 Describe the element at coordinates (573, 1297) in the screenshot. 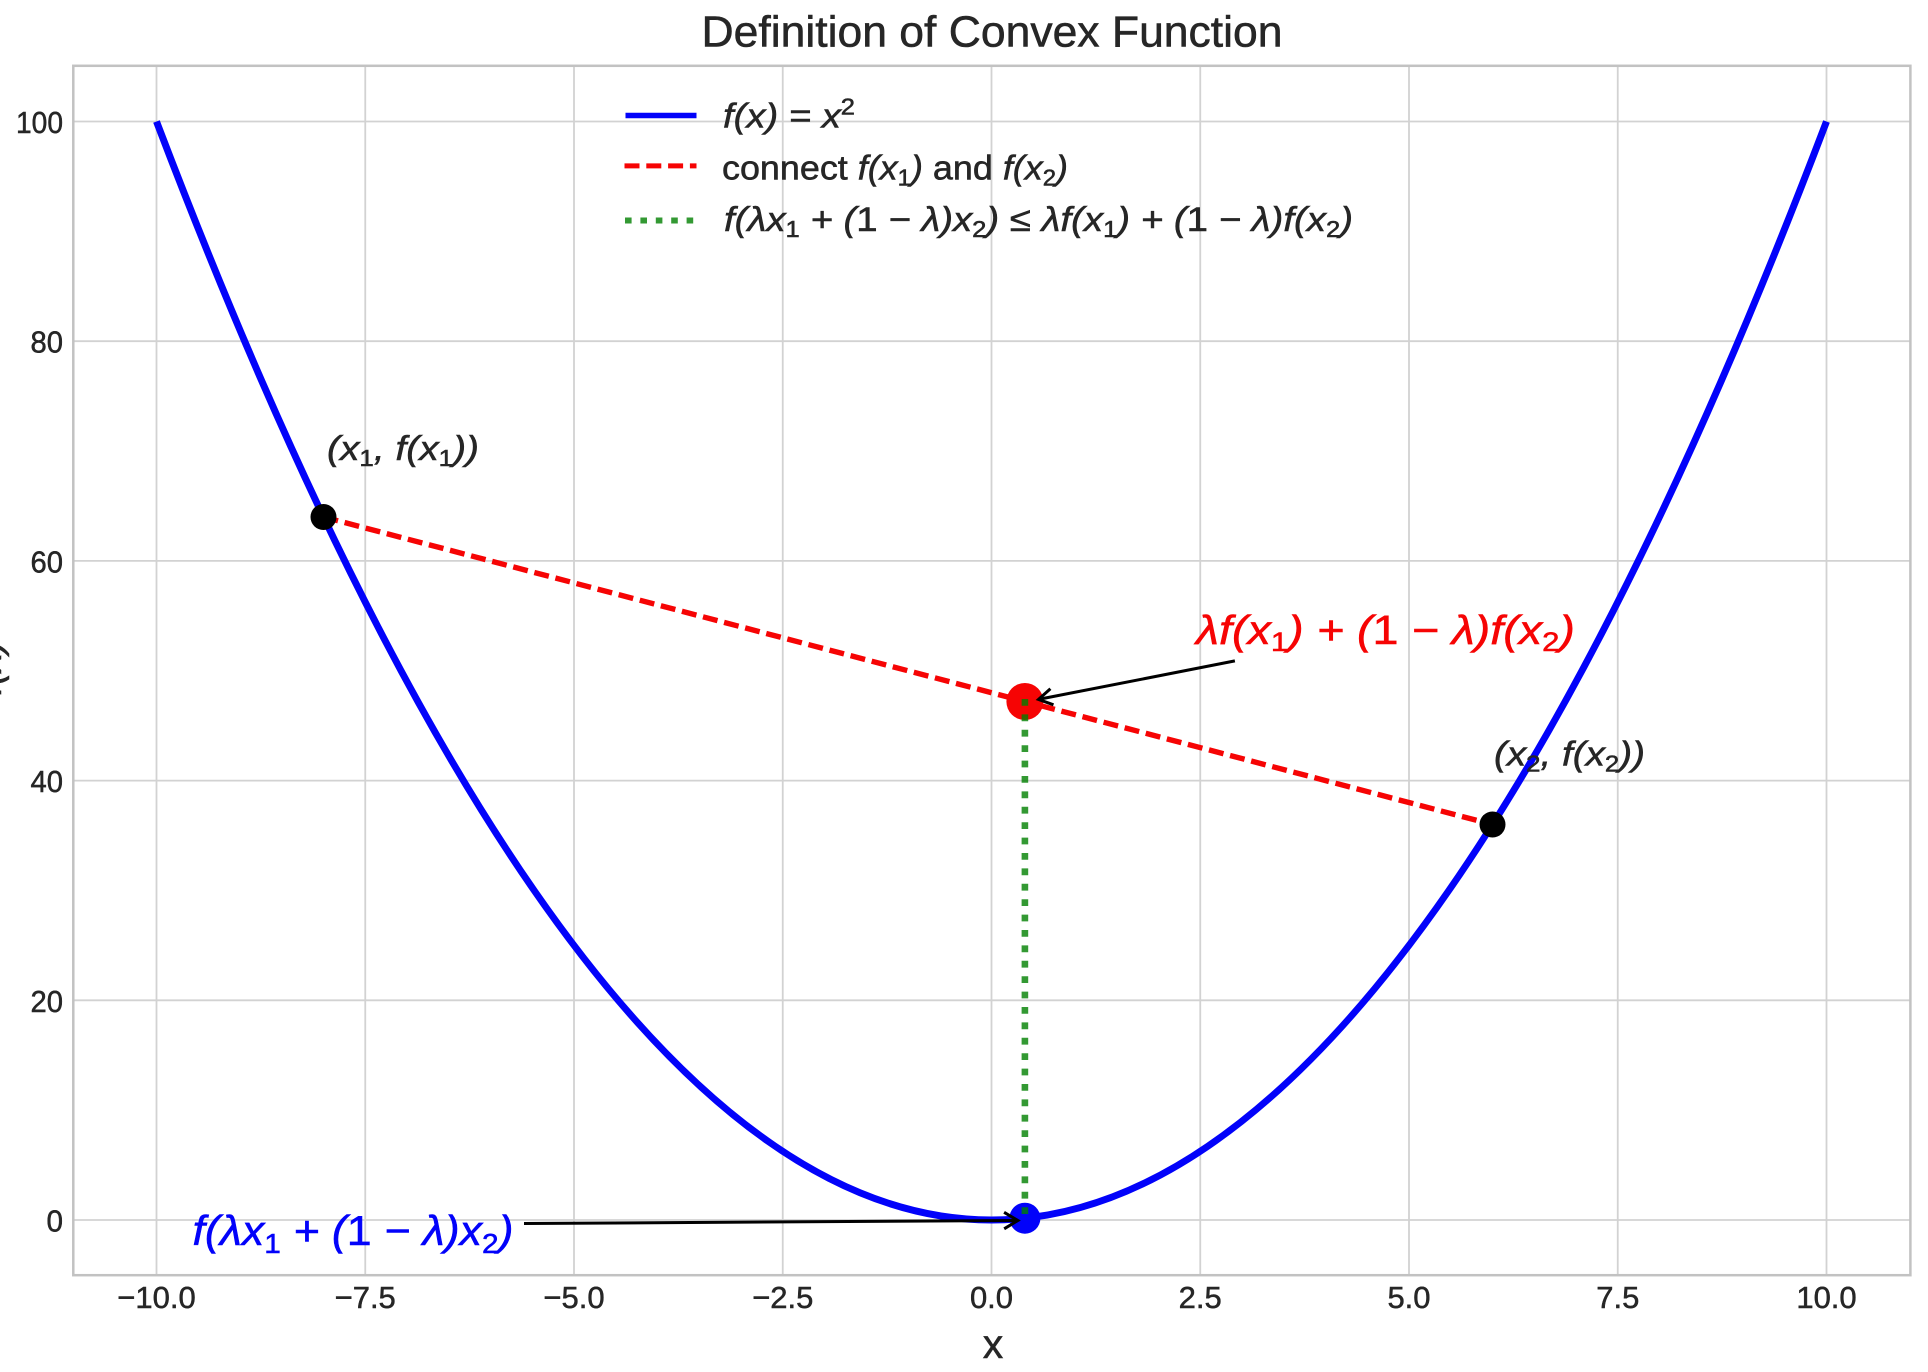

I see `svg-text: −5.0` at that location.